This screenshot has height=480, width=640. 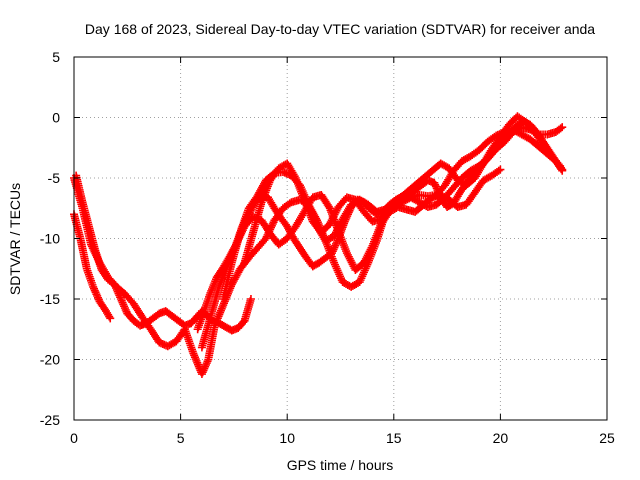 What do you see at coordinates (287, 438) in the screenshot?
I see `x-tick-label: 10` at bounding box center [287, 438].